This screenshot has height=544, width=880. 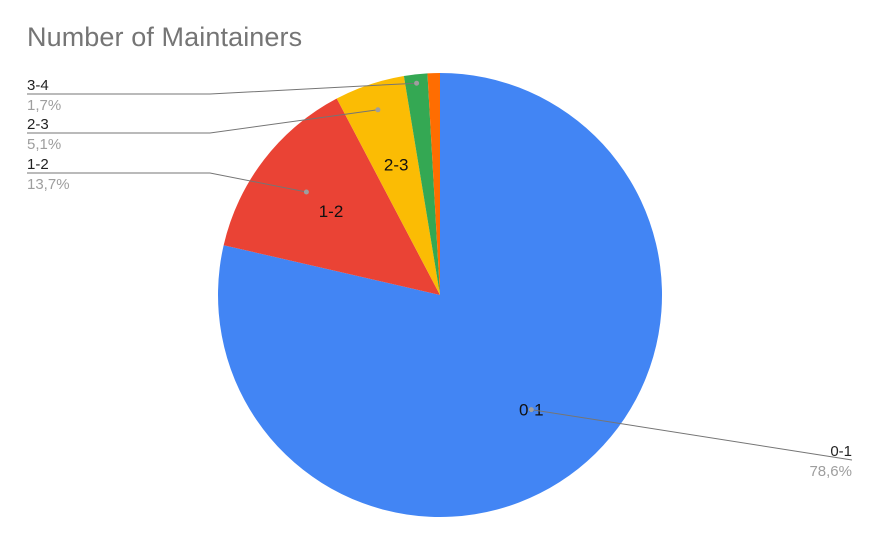 I want to click on slice-percent-label: 5,1%, so click(x=44, y=144).